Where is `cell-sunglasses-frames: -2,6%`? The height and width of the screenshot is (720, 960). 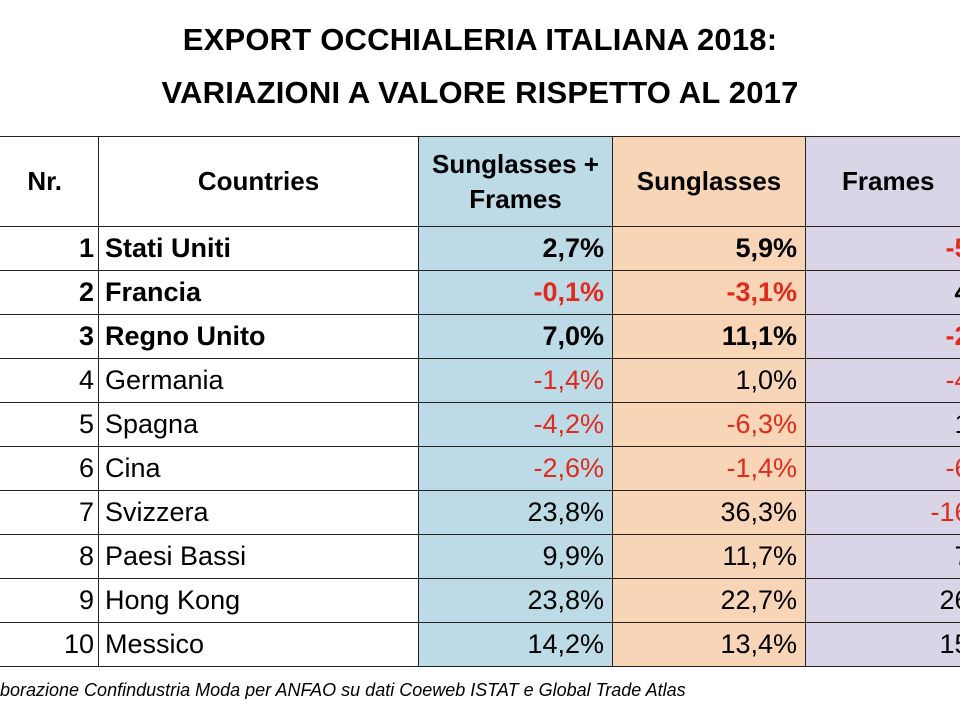
cell-sunglasses-frames: -2,6% is located at coordinates (515, 468).